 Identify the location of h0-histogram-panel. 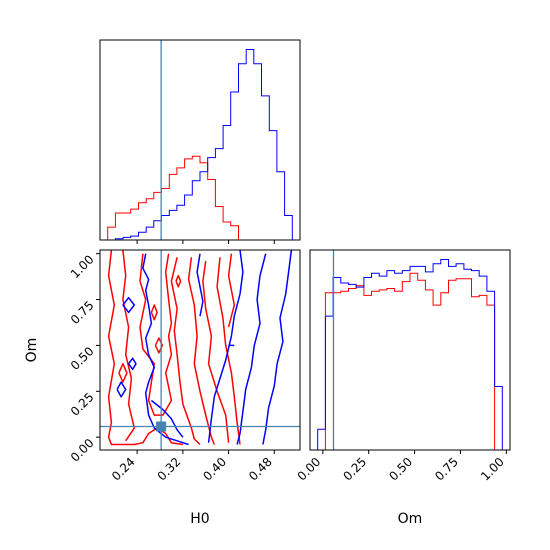
(200, 141).